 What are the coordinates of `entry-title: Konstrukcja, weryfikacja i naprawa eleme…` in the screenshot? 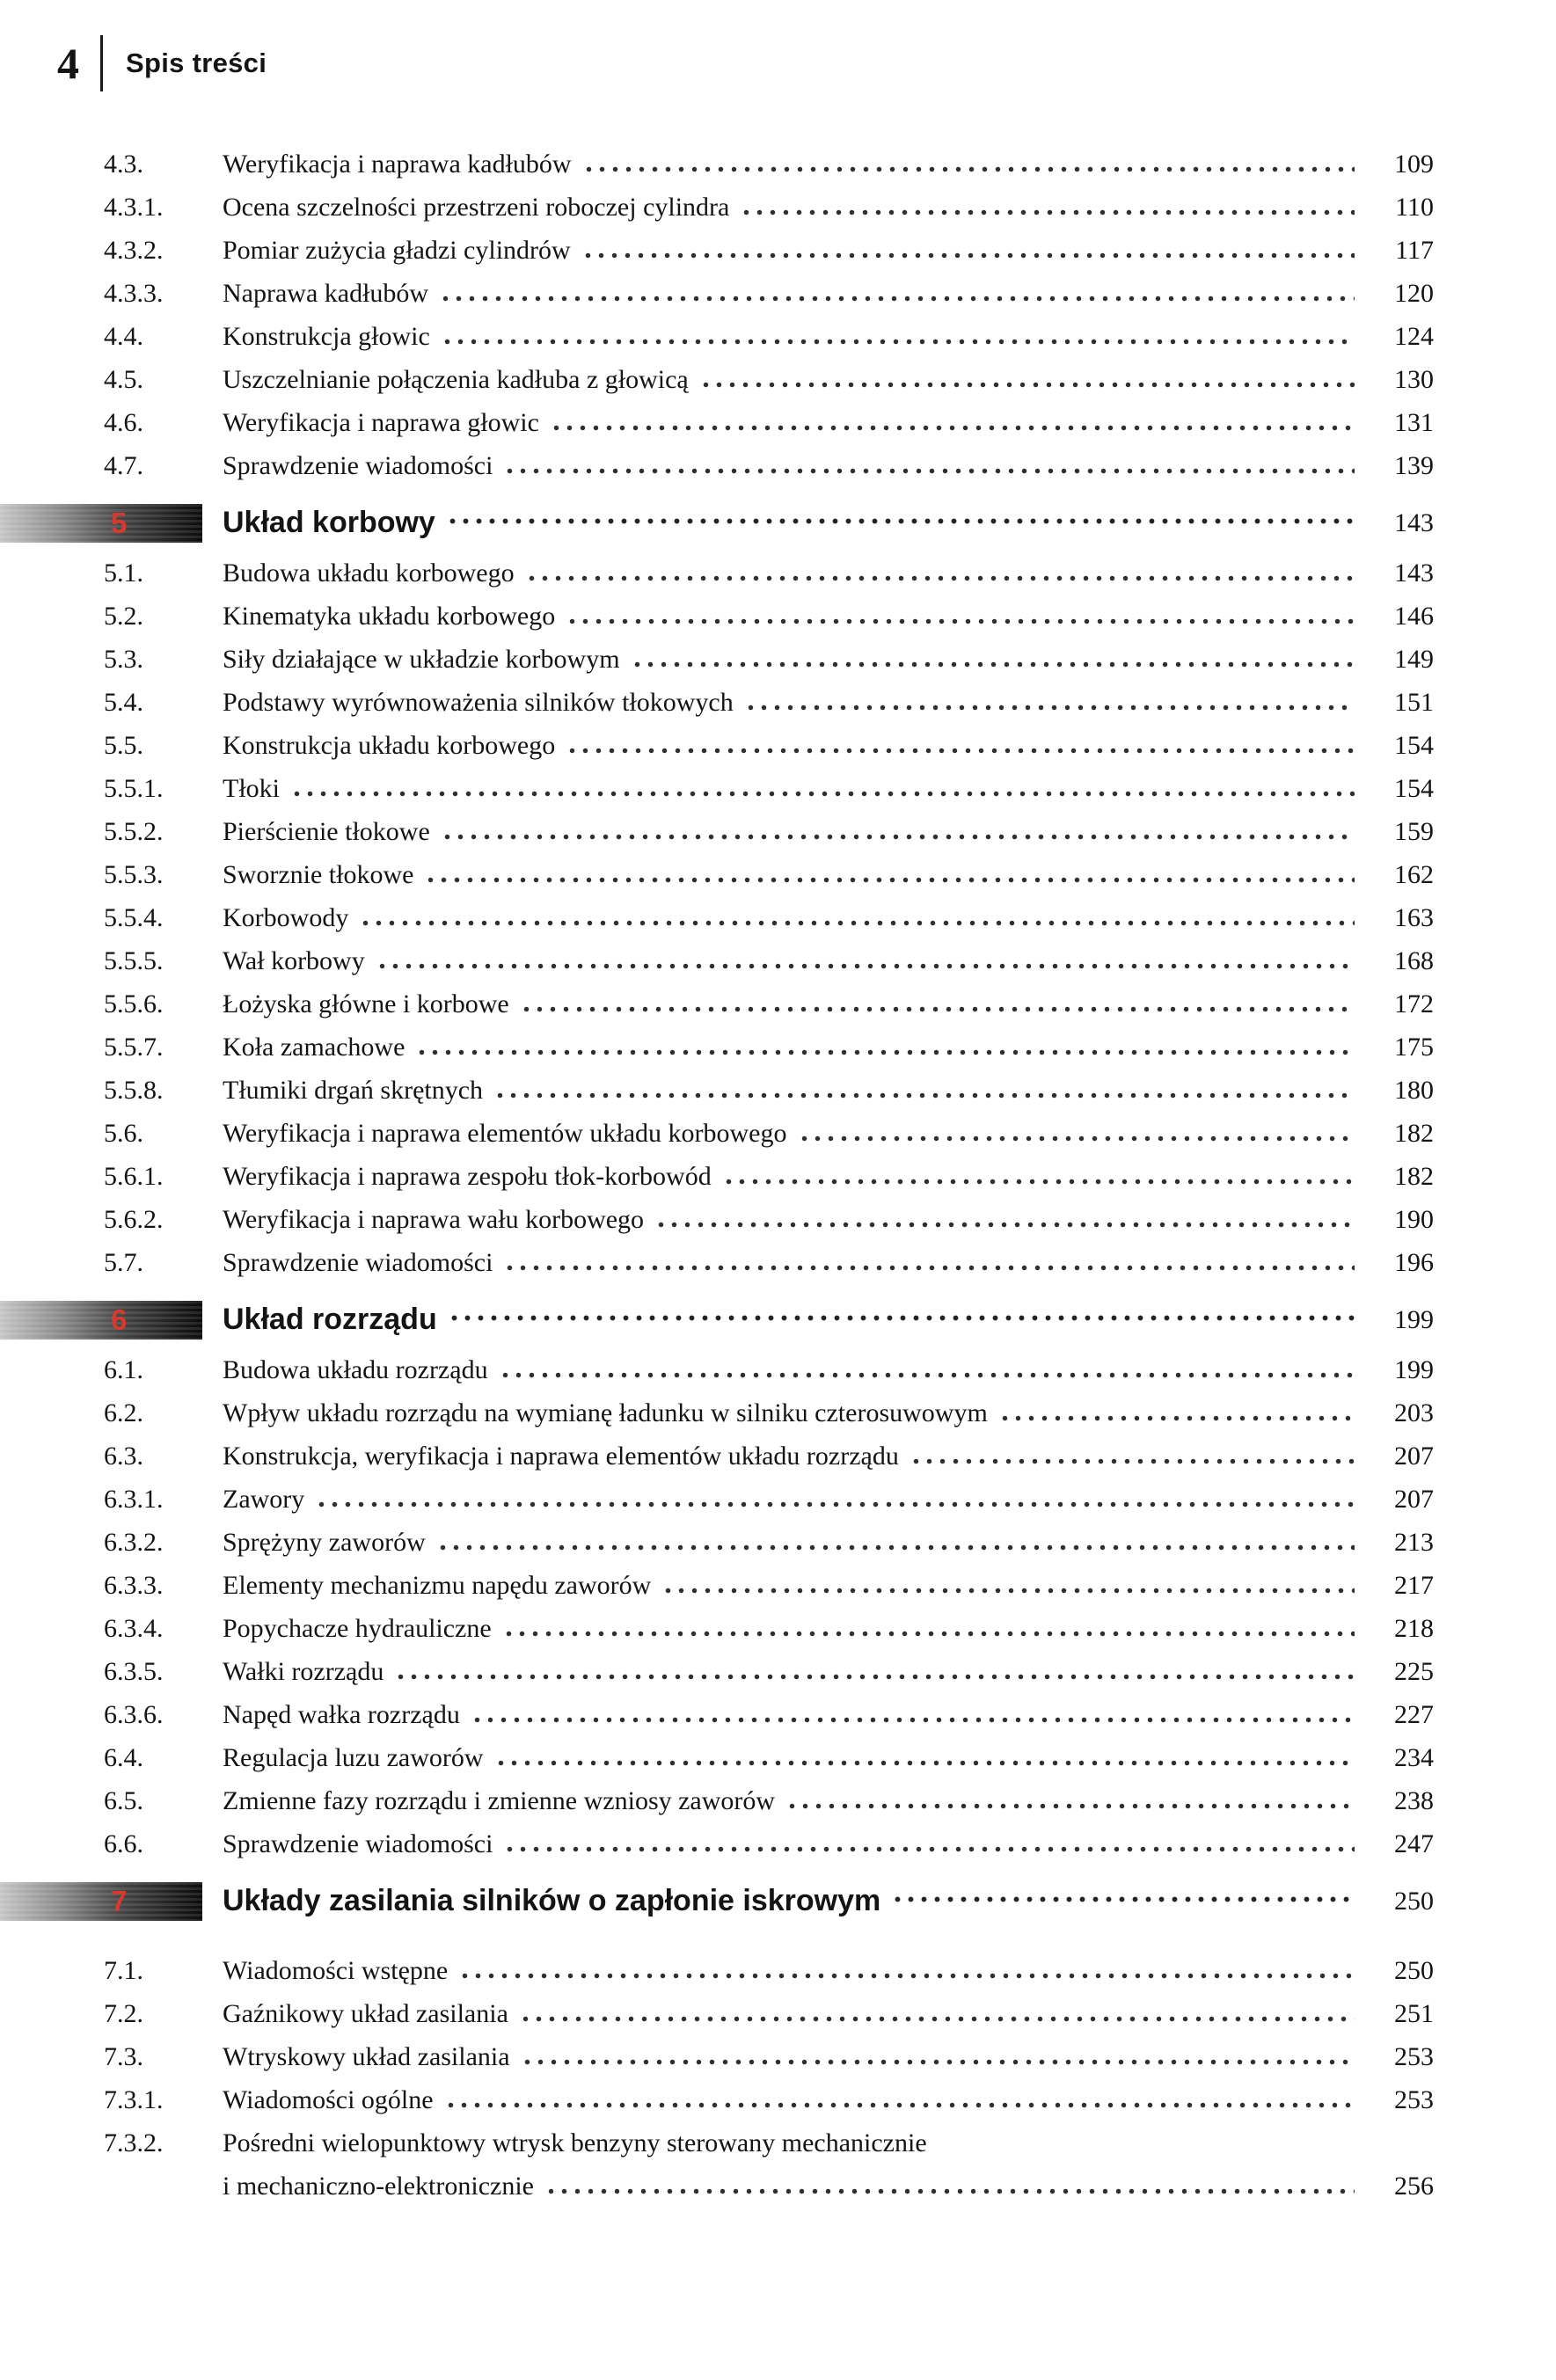 It's located at (561, 1456).